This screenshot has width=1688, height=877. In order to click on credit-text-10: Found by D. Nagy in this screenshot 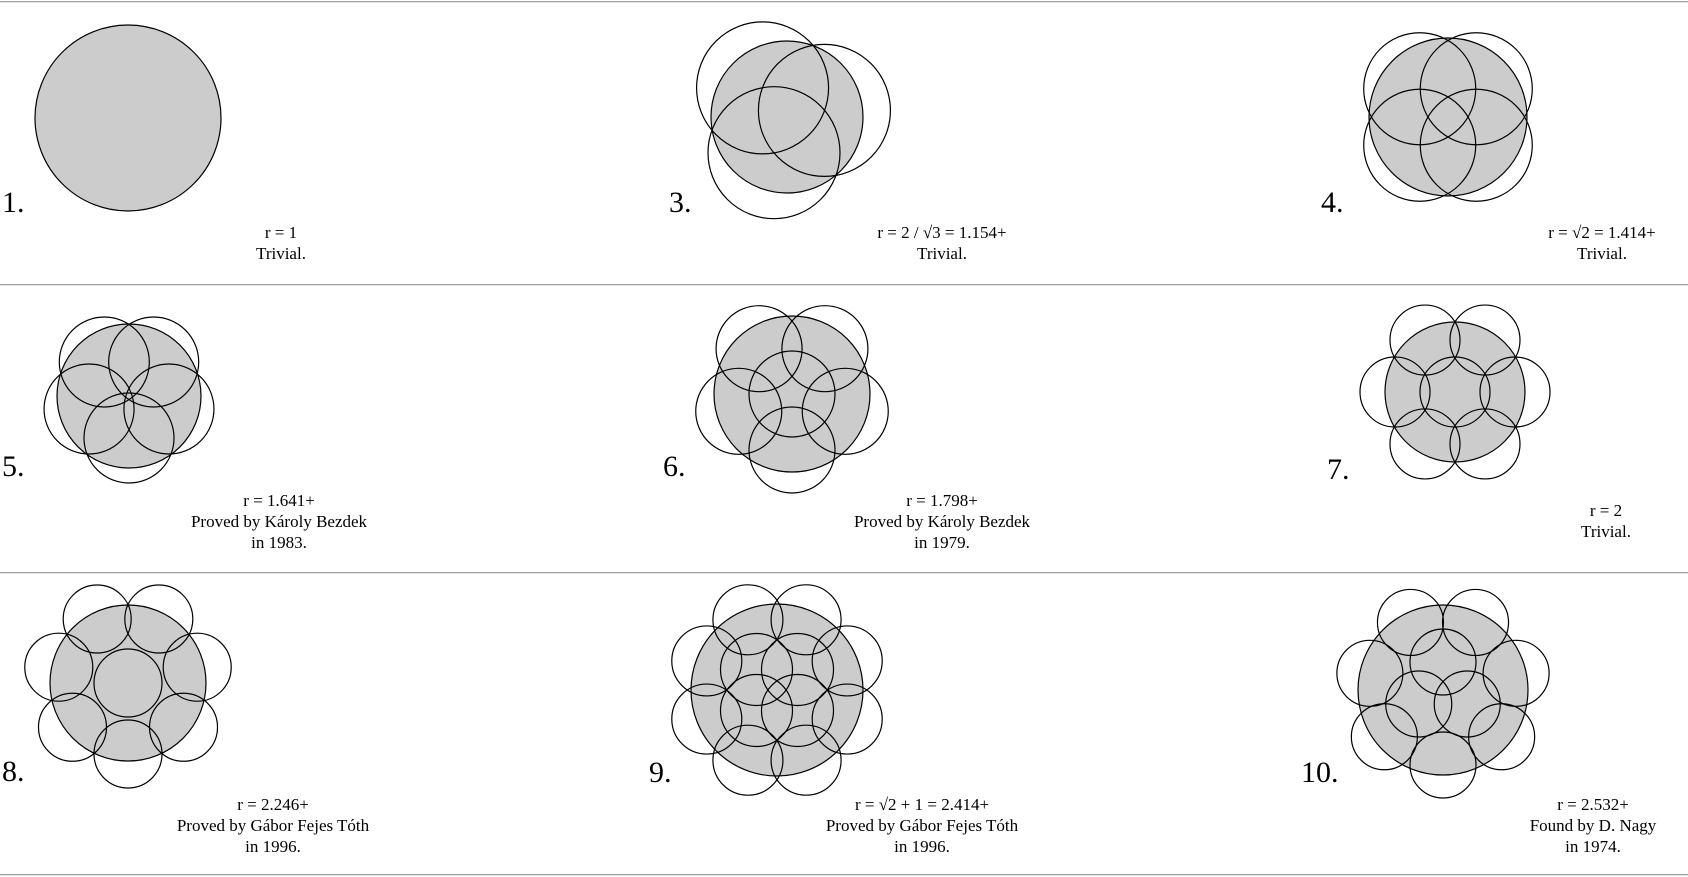, I will do `click(1593, 825)`.